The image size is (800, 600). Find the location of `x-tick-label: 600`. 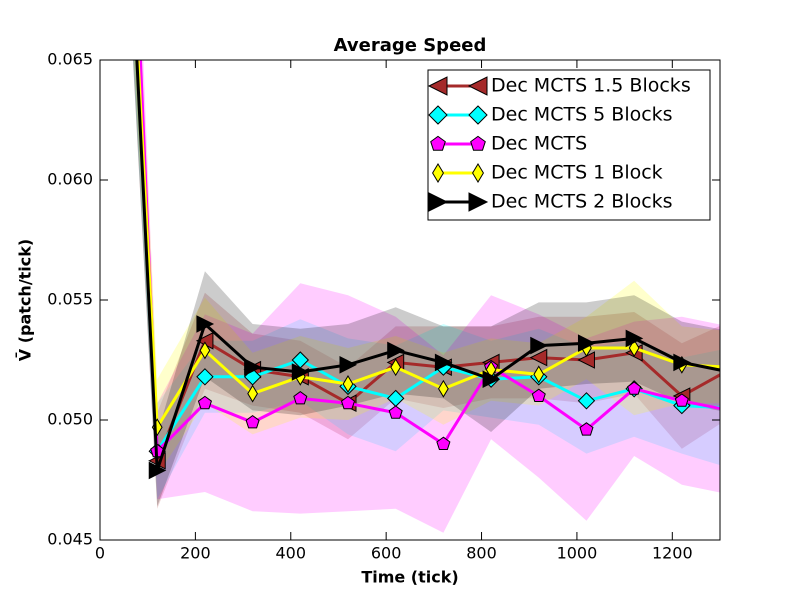

x-tick-label: 600 is located at coordinates (386, 553).